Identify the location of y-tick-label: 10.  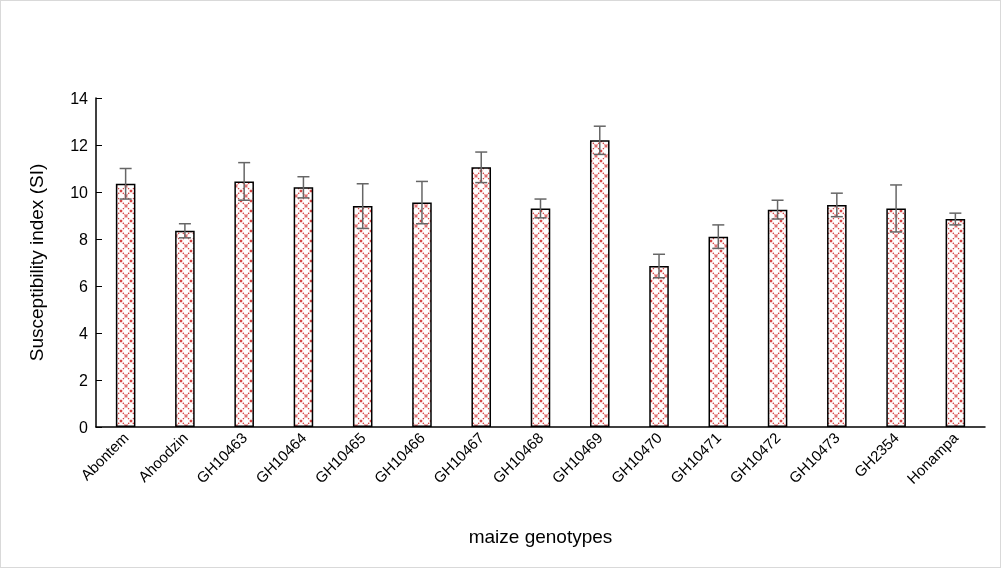
(79, 192).